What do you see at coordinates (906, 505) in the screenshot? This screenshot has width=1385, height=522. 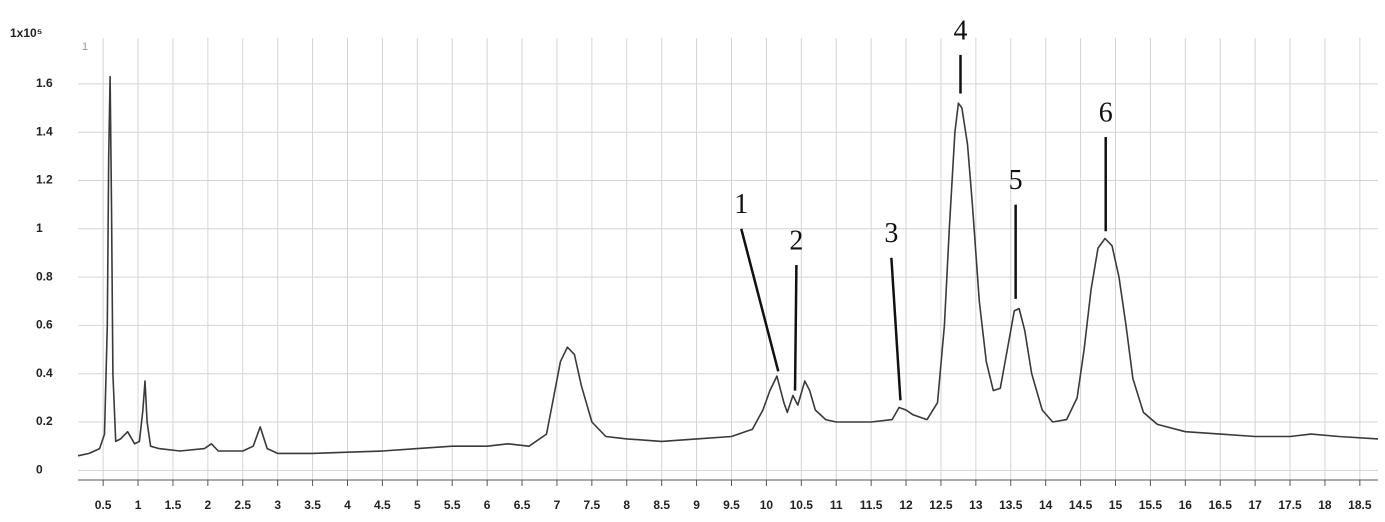 I see `x-tick-label: 12` at bounding box center [906, 505].